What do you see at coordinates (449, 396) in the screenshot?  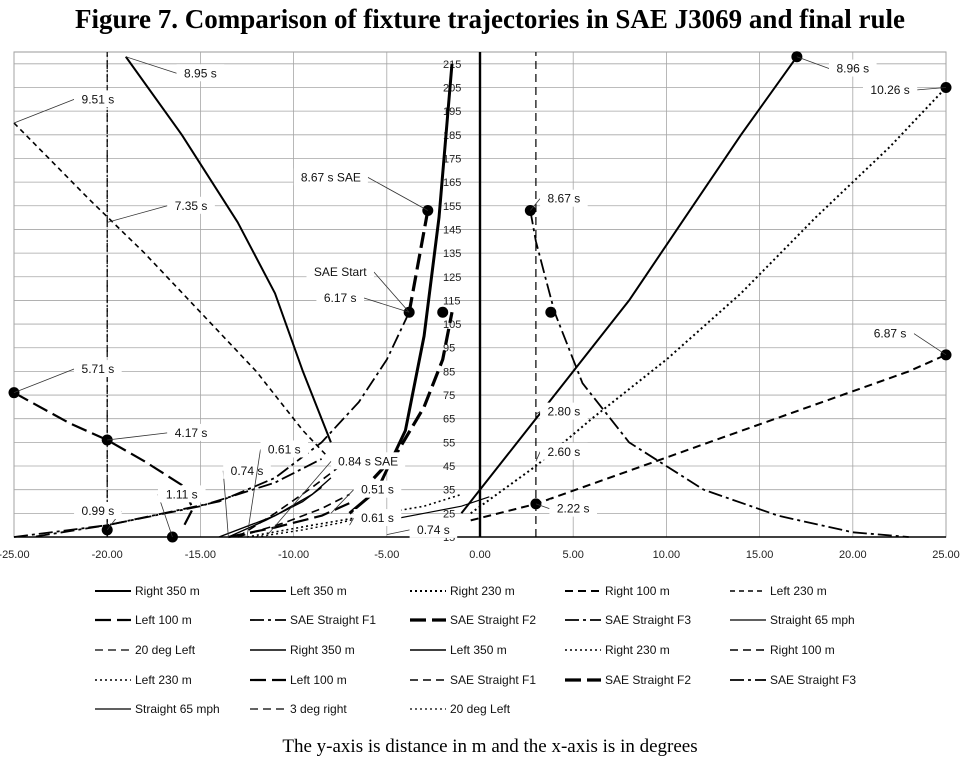 I see `y-tick-label: 75` at bounding box center [449, 396].